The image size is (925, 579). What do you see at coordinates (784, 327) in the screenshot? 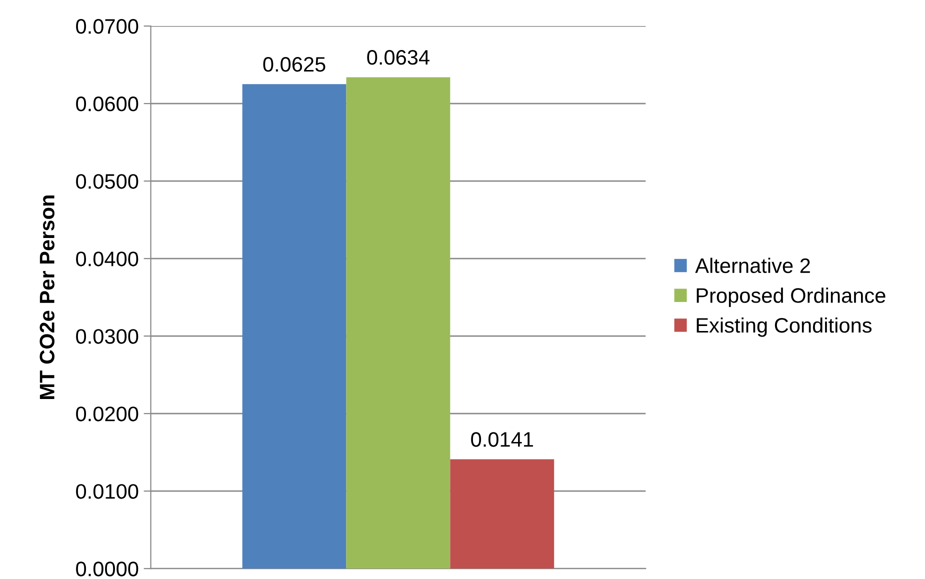
I see `legend-label: Existing Conditions` at bounding box center [784, 327].